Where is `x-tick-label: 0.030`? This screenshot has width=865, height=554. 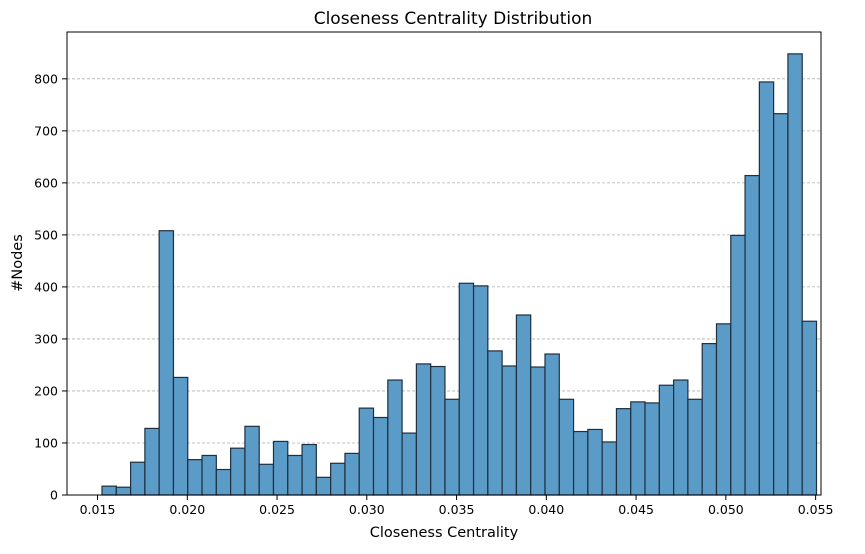
x-tick-label: 0.030 is located at coordinates (367, 509).